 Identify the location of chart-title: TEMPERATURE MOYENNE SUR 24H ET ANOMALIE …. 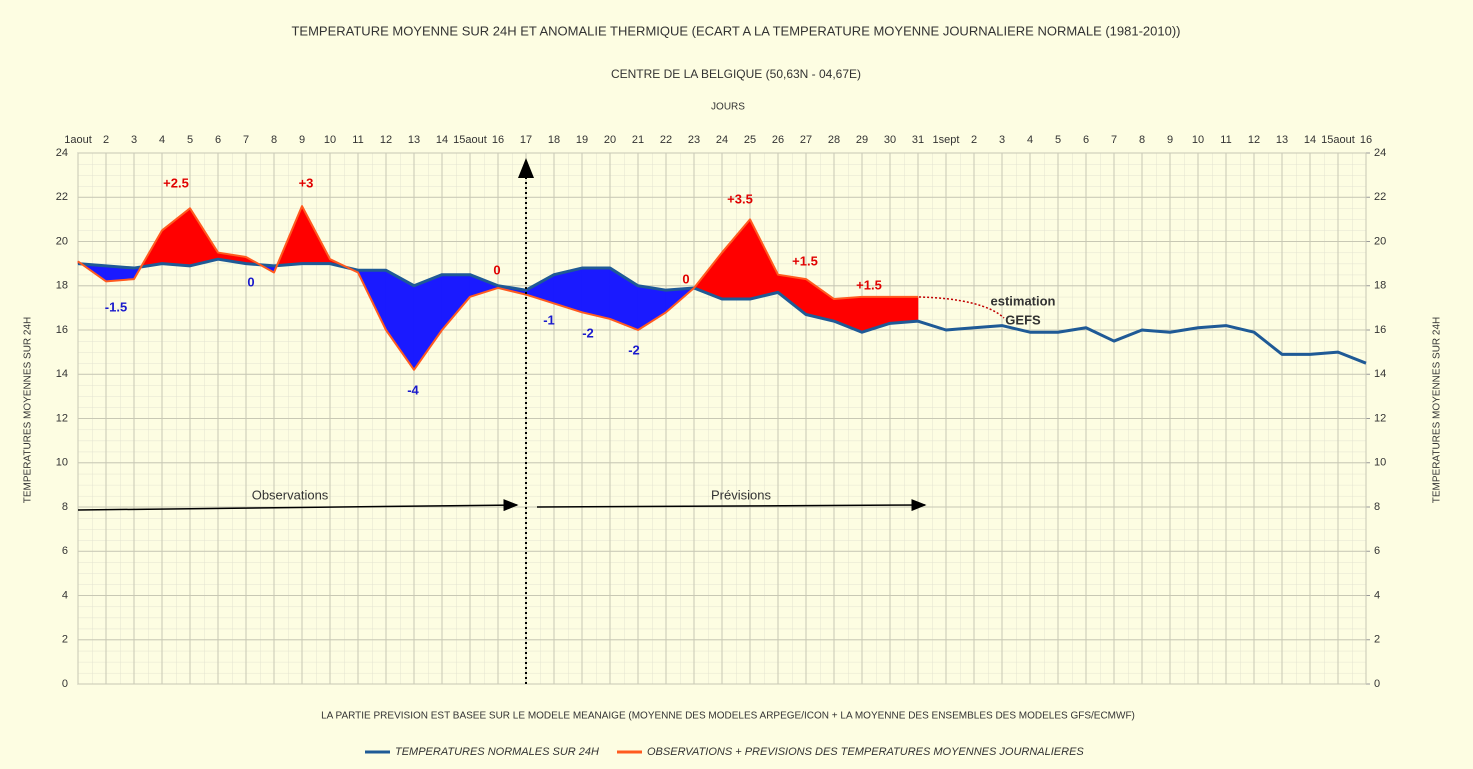
(735, 30).